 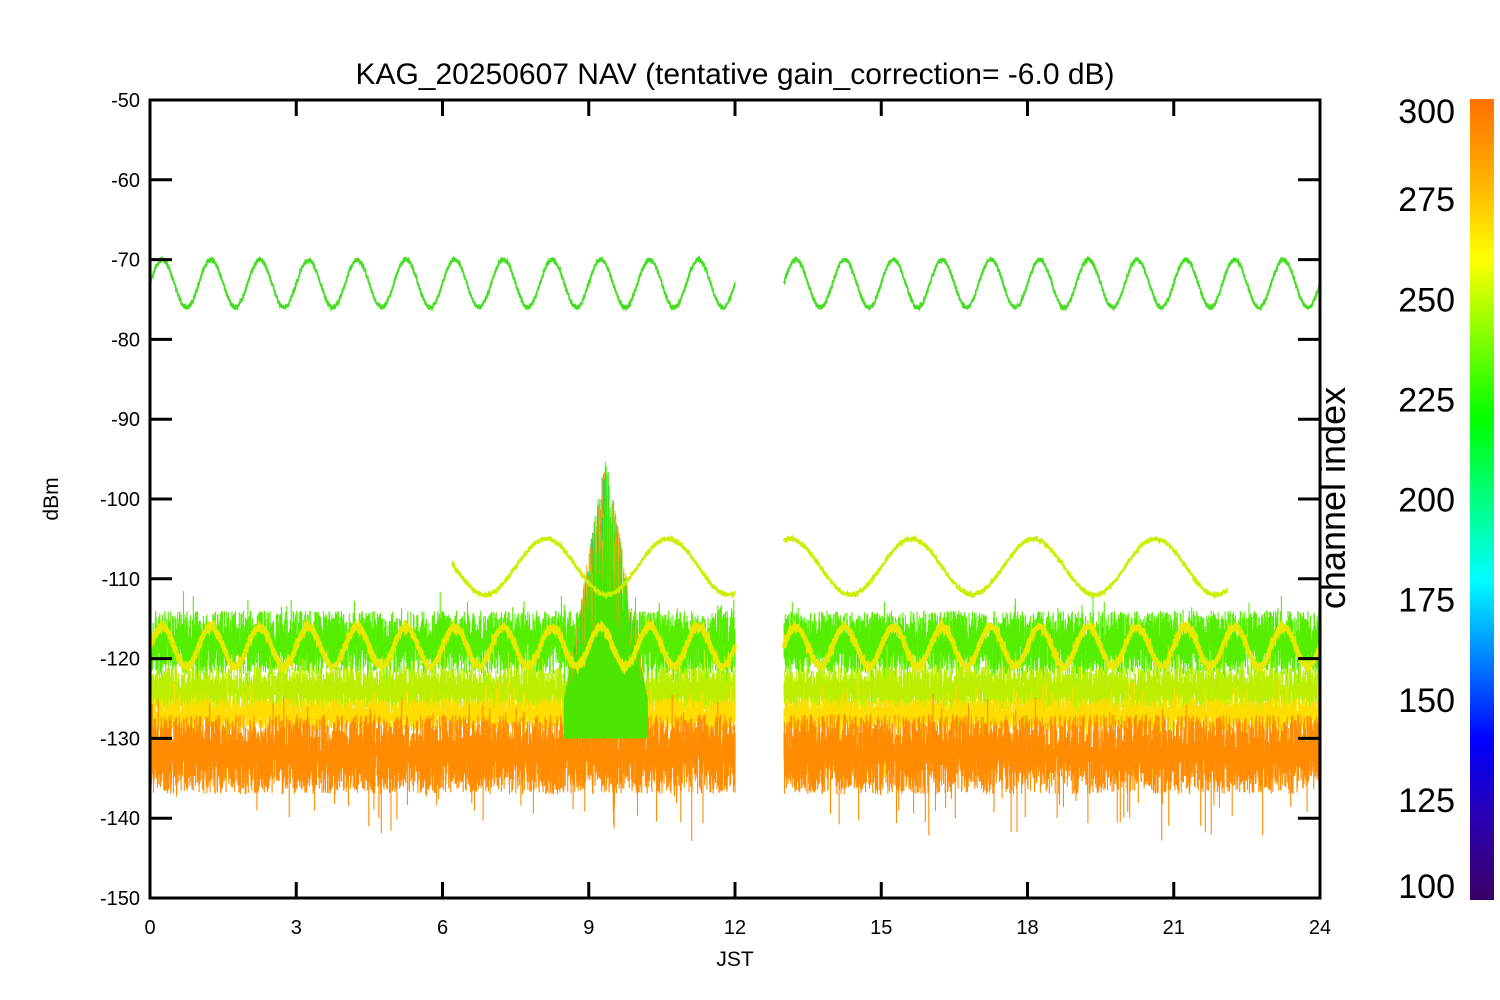 I want to click on y-tick-label: -90, so click(x=125, y=420).